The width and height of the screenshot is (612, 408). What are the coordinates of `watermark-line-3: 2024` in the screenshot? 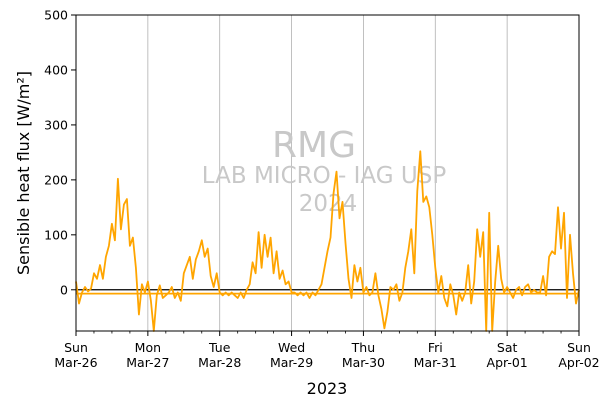 It's located at (328, 204).